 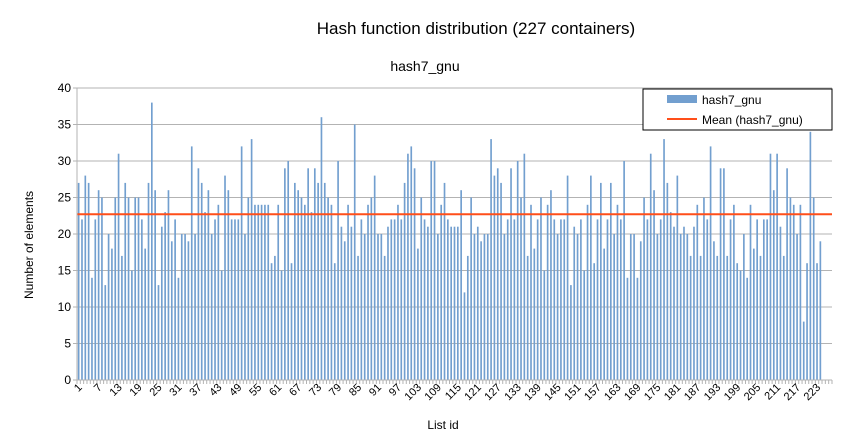 I want to click on x-tick-label: 73, so click(x=315, y=390).